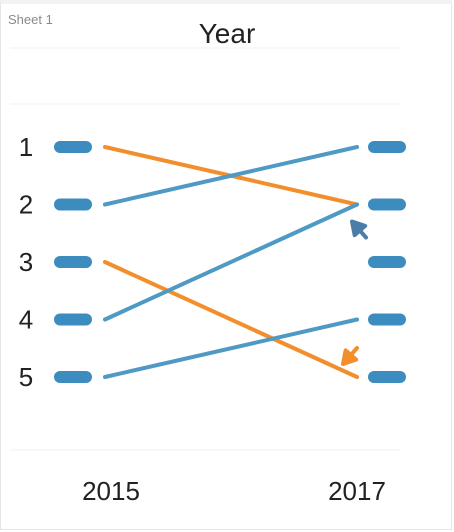  Describe the element at coordinates (26, 377) in the screenshot. I see `rank-label-5: 5` at that location.